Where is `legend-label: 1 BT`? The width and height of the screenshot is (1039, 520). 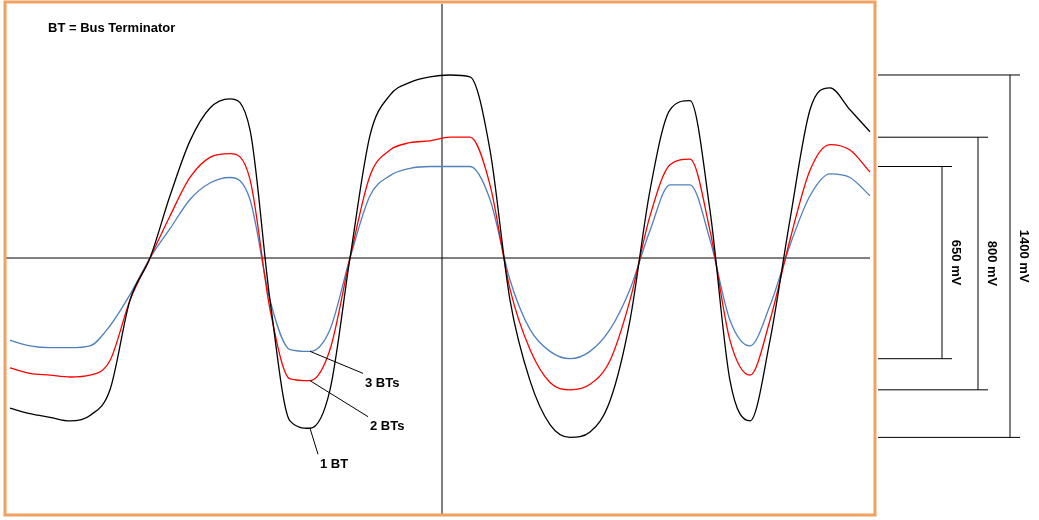 legend-label: 1 BT is located at coordinates (334, 463).